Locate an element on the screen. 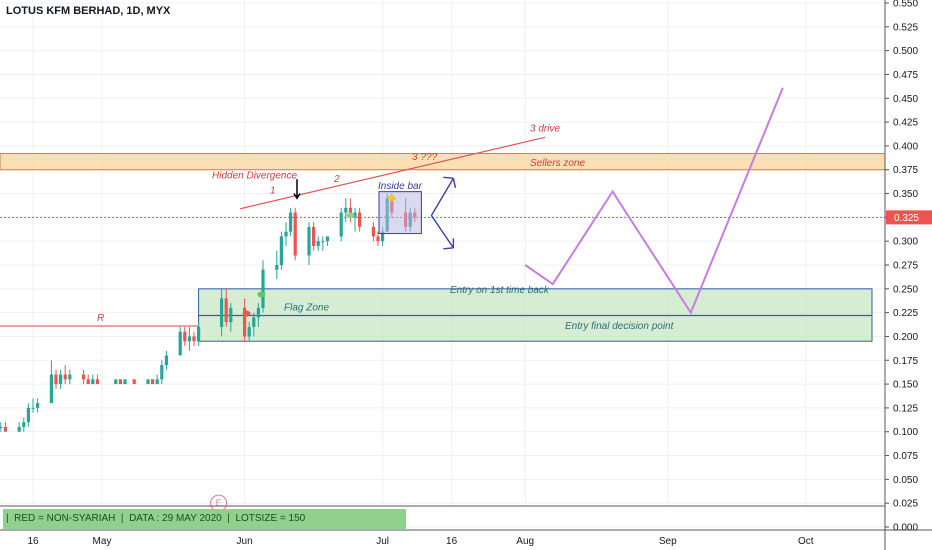 This screenshot has height=550, width=932. chart-title: LOTUS KFM BERHAD, 1D, MYX is located at coordinates (88, 11).